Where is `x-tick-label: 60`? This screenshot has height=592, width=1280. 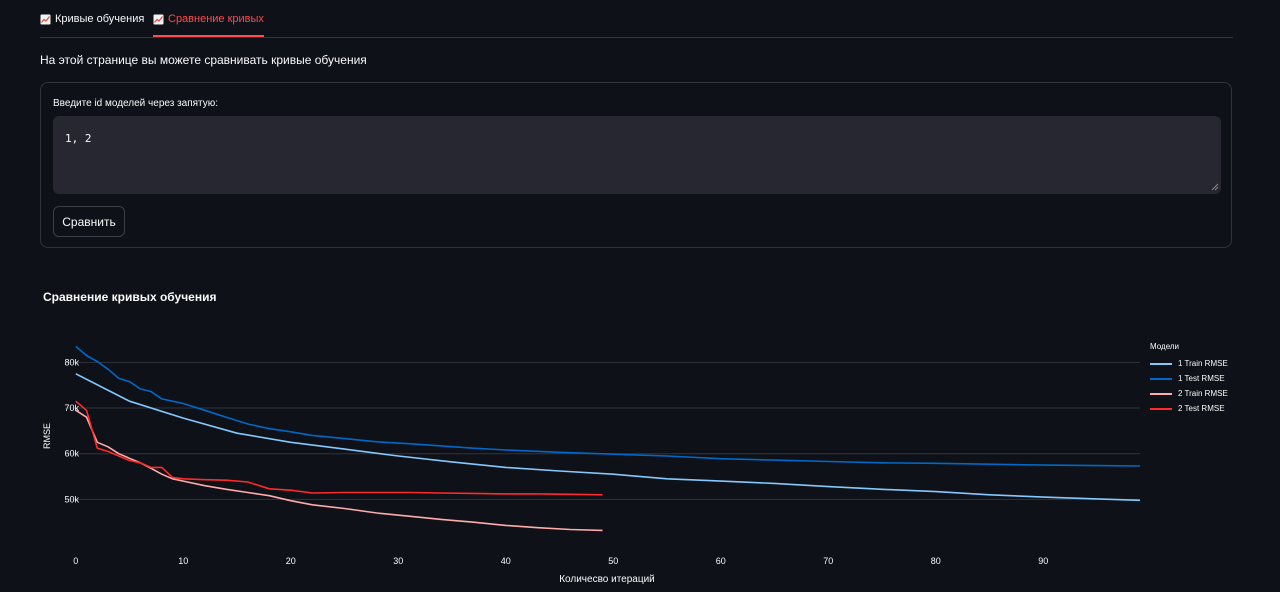
x-tick-label: 60 is located at coordinates (721, 561).